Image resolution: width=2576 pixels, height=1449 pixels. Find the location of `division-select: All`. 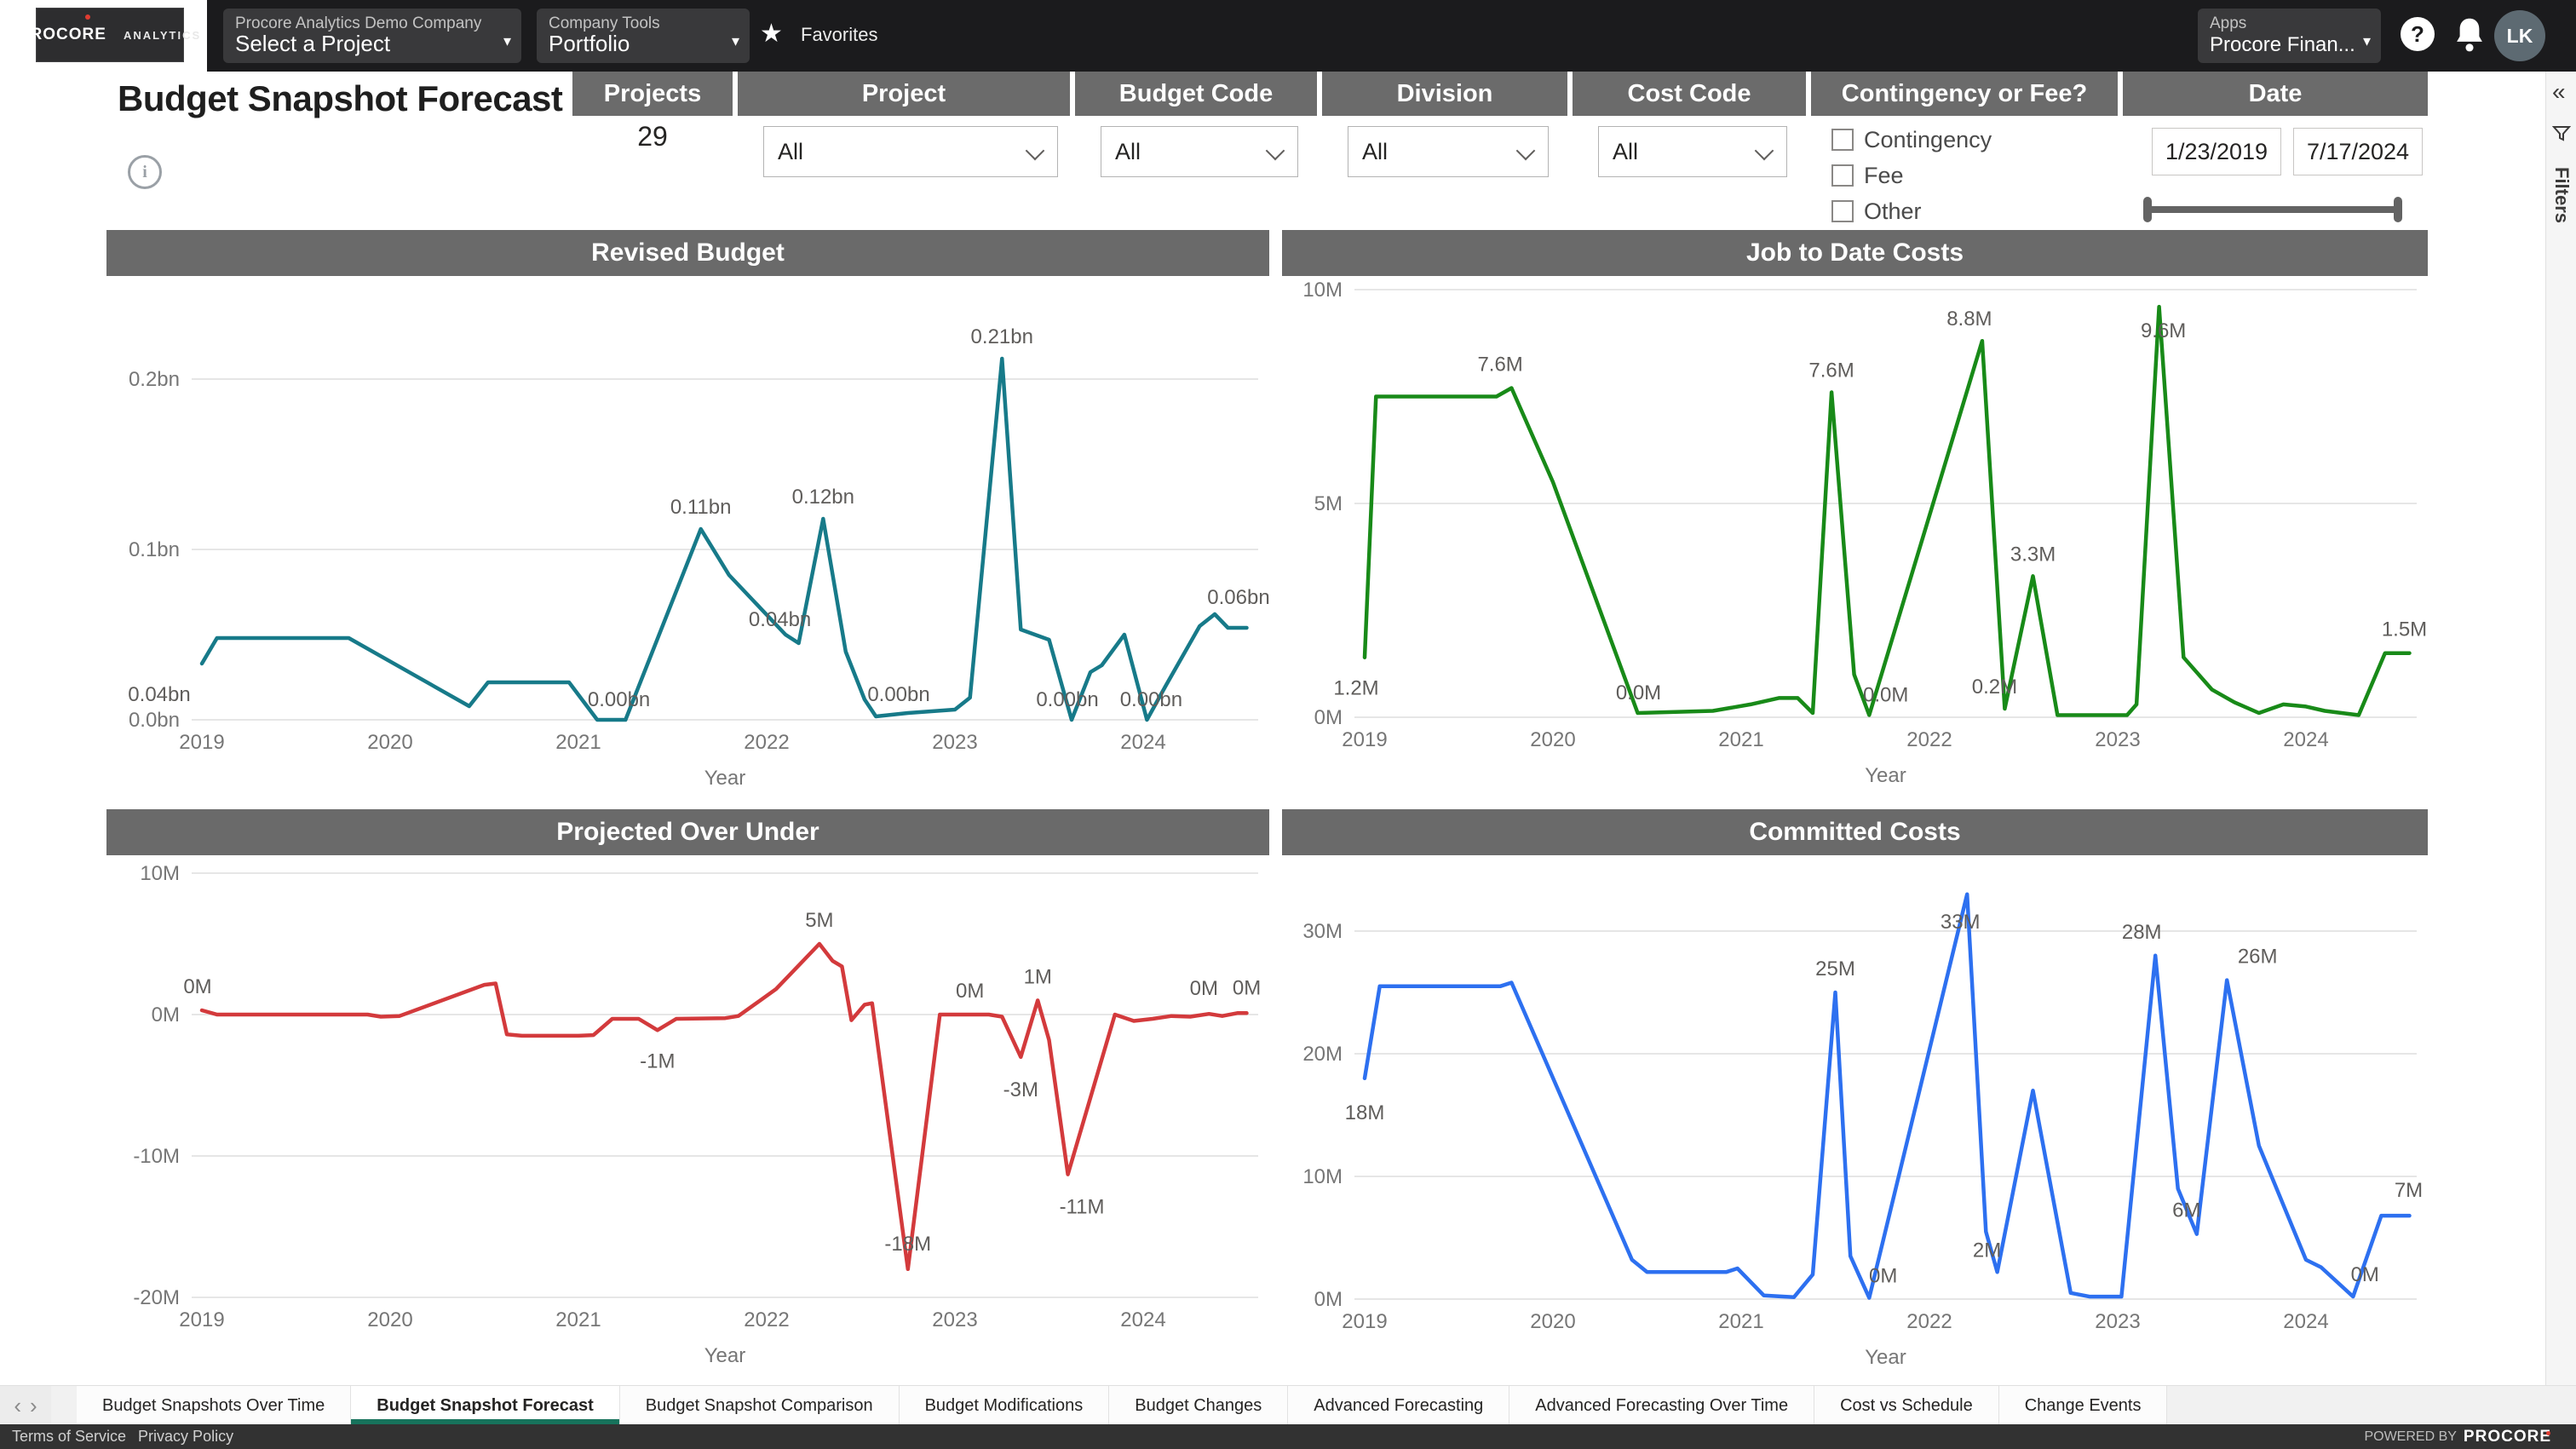

division-select: All is located at coordinates (1449, 151).